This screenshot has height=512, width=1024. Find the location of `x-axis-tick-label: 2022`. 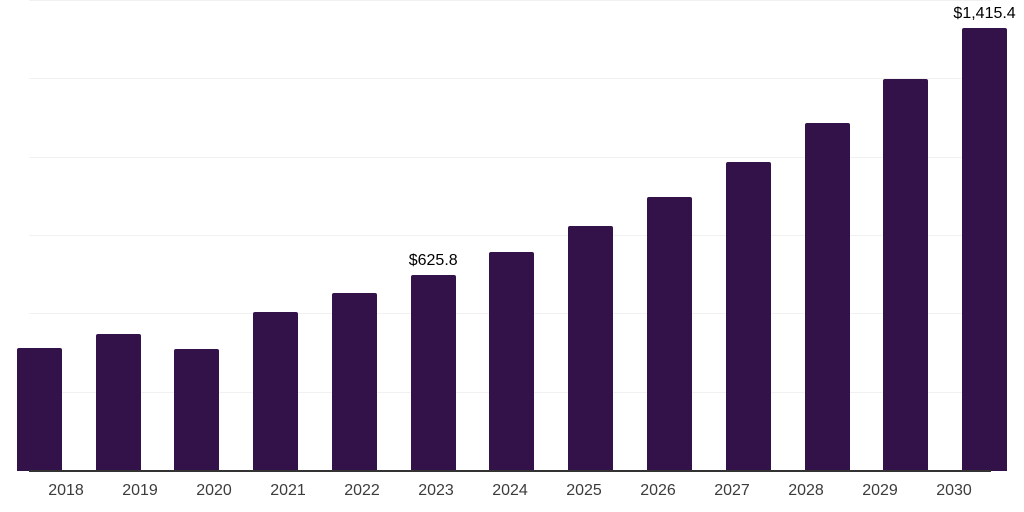

x-axis-tick-label: 2022 is located at coordinates (362, 490).